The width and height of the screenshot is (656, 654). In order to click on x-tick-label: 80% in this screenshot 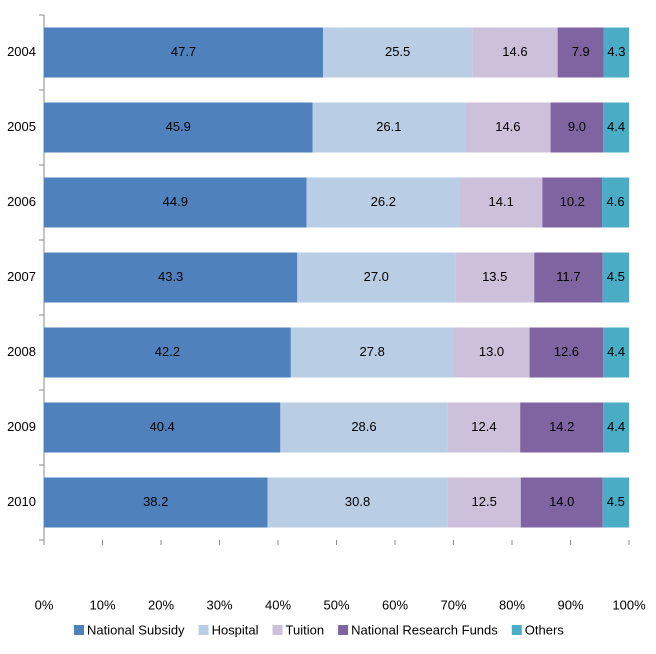, I will do `click(512, 604)`.